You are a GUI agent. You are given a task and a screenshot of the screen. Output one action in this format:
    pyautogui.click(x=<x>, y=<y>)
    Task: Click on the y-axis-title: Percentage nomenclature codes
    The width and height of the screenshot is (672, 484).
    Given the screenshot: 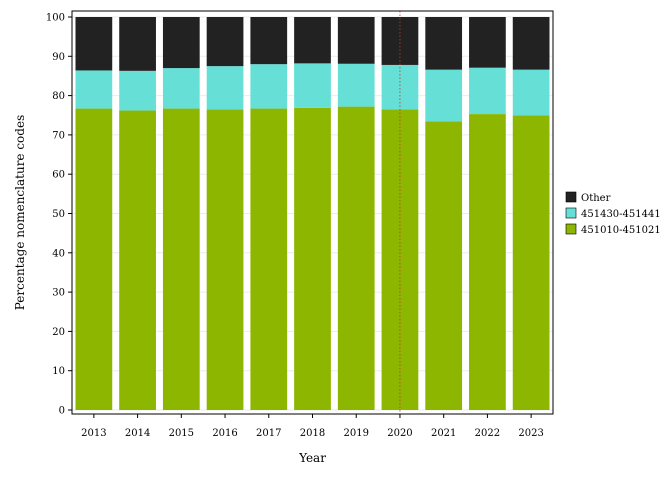 What is the action you would take?
    pyautogui.click(x=20, y=212)
    